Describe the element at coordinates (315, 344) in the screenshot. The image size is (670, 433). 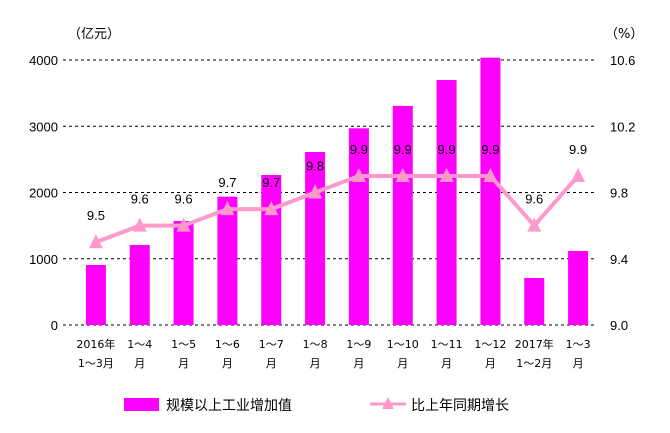
I see `x-tick-label: 1～8` at that location.